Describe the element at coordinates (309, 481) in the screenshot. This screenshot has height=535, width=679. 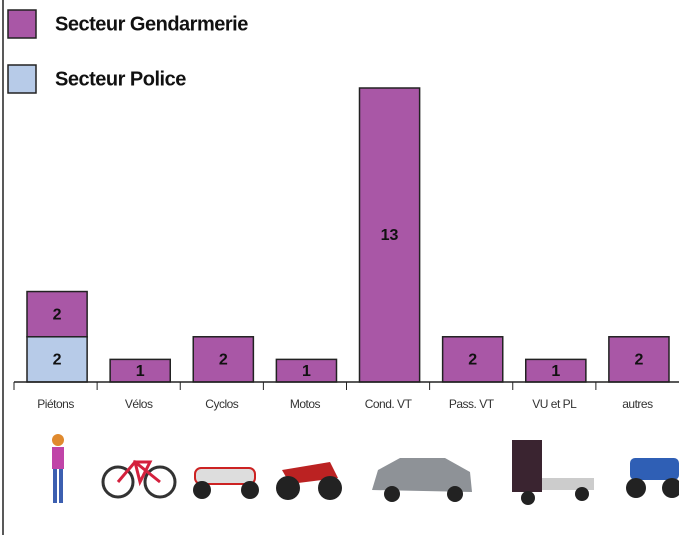
I see `motorbike-icon` at that location.